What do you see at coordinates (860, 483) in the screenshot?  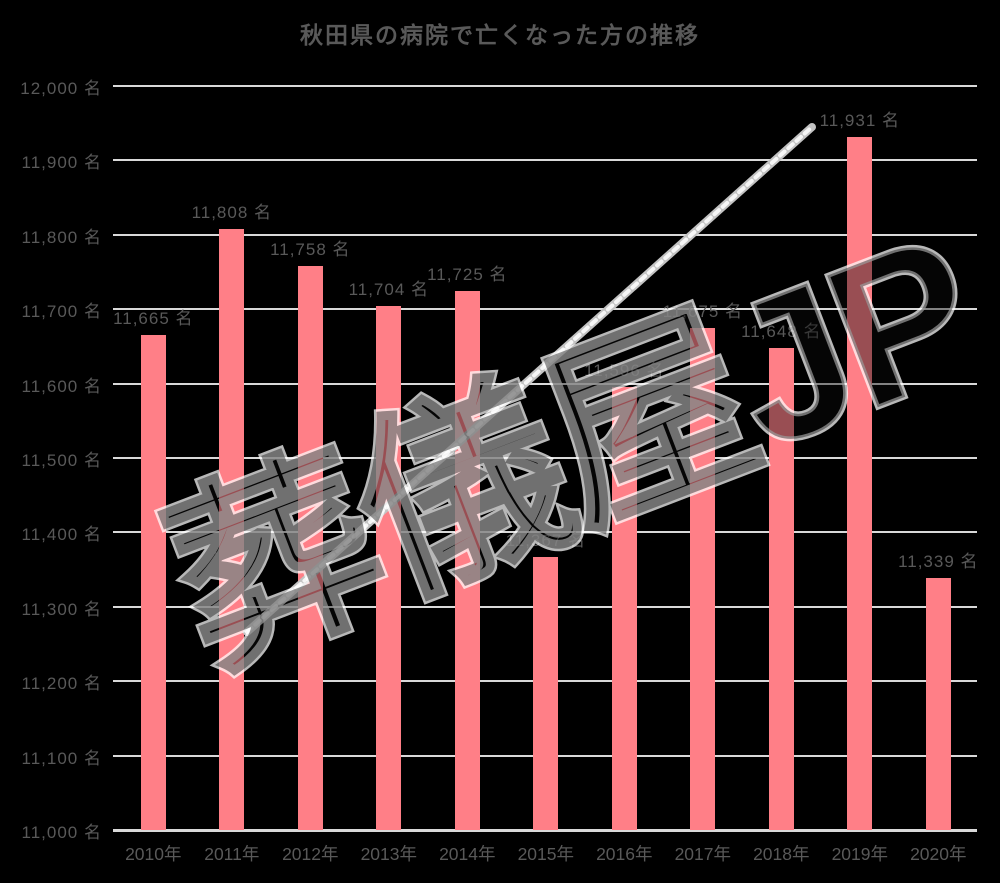 I see `bar-2019年` at bounding box center [860, 483].